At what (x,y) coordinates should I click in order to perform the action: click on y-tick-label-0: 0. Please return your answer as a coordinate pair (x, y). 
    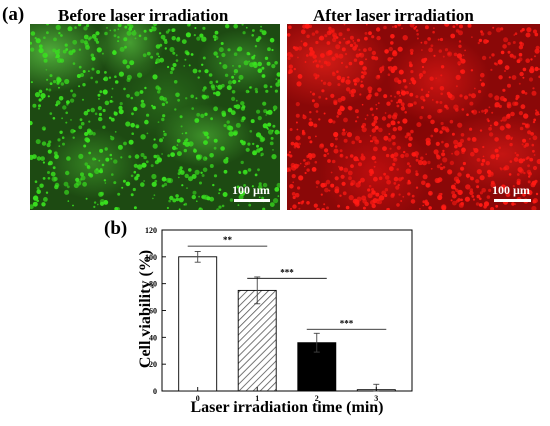
    Looking at the image, I should click on (155, 391).